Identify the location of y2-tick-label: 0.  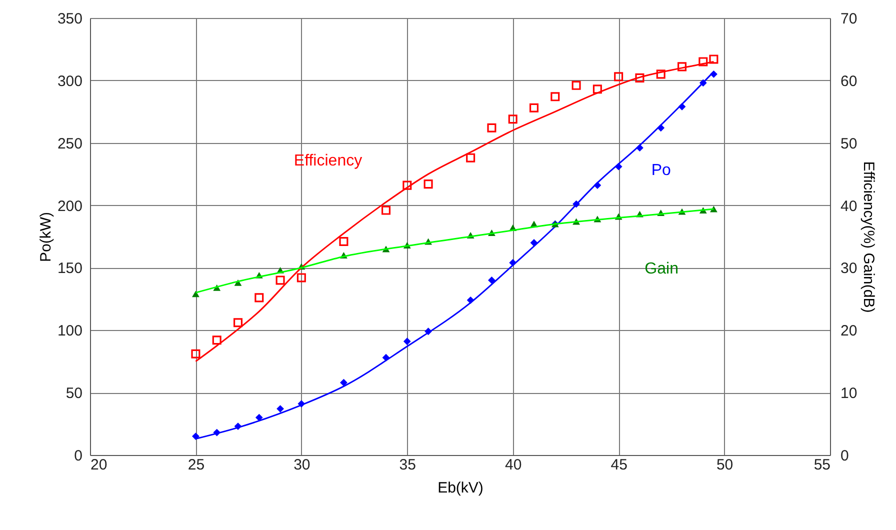
(844, 456).